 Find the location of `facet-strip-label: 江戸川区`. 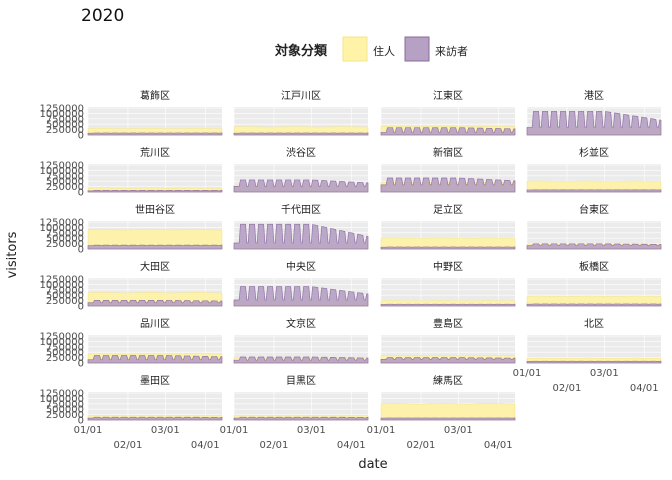

facet-strip-label: 江戸川区 is located at coordinates (301, 96).